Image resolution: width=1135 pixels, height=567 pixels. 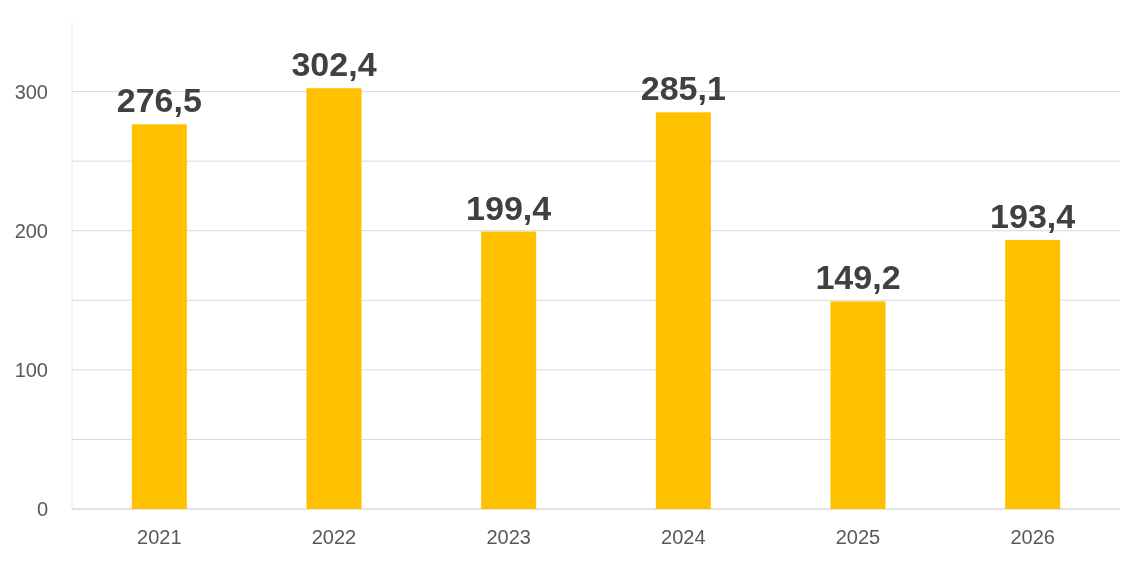 I want to click on x-tick-label: 2021, so click(x=159, y=537).